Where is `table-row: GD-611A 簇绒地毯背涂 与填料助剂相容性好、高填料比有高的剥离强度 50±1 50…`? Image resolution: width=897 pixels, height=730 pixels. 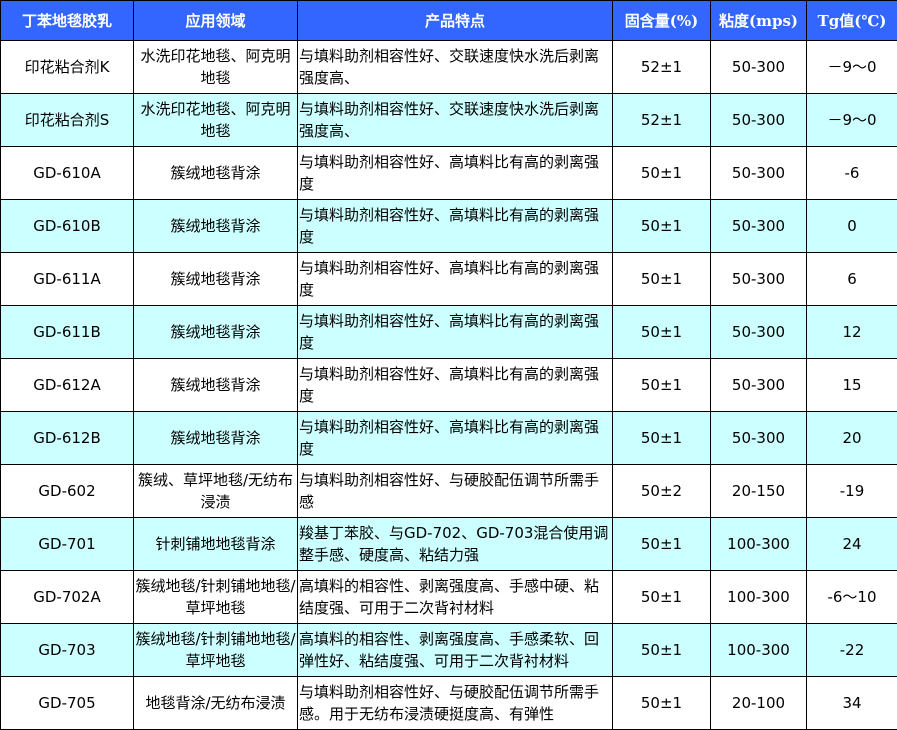
table-row: GD-611A 簇绒地毯背涂 与填料助剂相容性好、高填料比有高的剥离强度 50±1 50… is located at coordinates (448, 279).